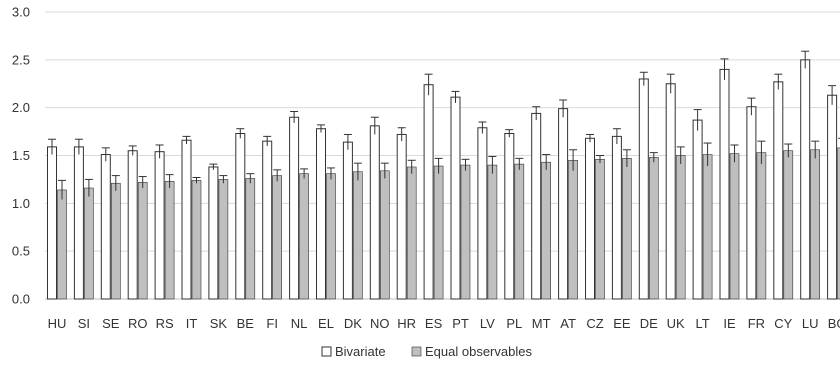  I want to click on x-tick-label: HR, so click(406, 323).